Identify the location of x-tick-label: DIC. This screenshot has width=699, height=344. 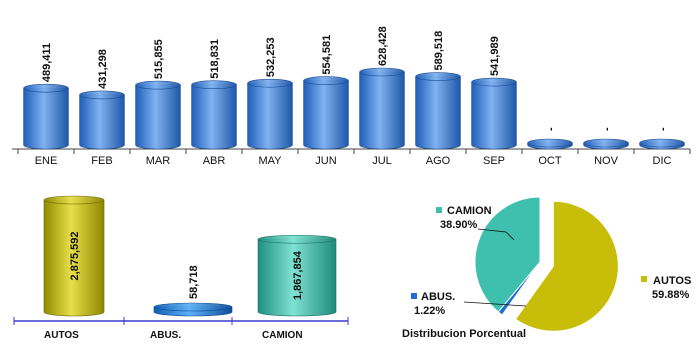
(662, 161).